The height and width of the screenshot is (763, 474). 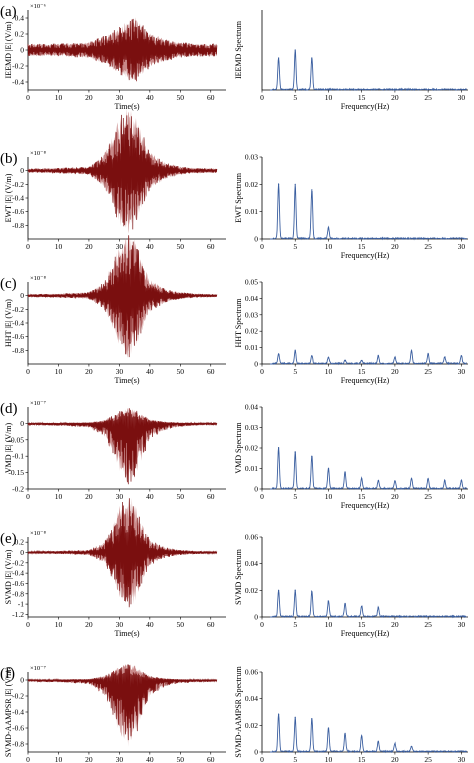 I want to click on axis-frame, so click(x=364, y=577).